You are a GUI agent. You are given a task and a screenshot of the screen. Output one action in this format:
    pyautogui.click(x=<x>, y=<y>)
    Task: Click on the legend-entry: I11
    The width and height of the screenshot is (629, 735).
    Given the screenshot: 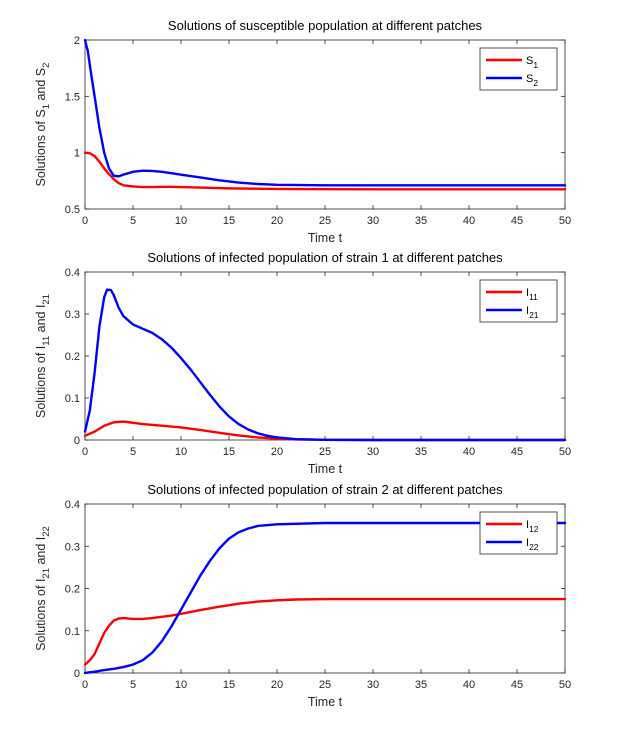 What is the action you would take?
    pyautogui.click(x=532, y=294)
    